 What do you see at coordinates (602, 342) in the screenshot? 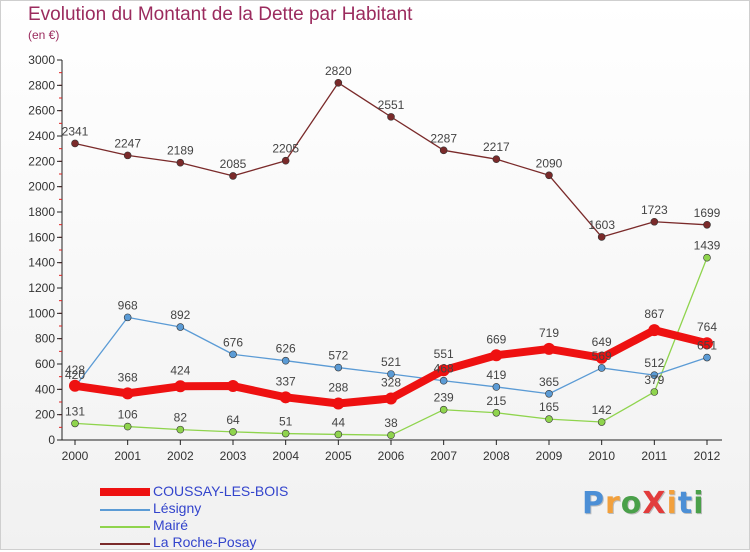
I see `data-label: 649` at bounding box center [602, 342].